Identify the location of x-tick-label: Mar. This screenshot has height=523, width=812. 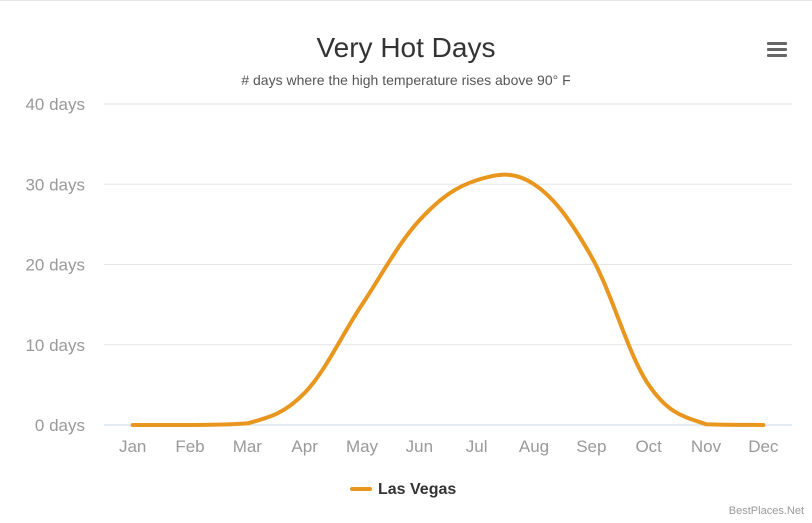
(248, 446).